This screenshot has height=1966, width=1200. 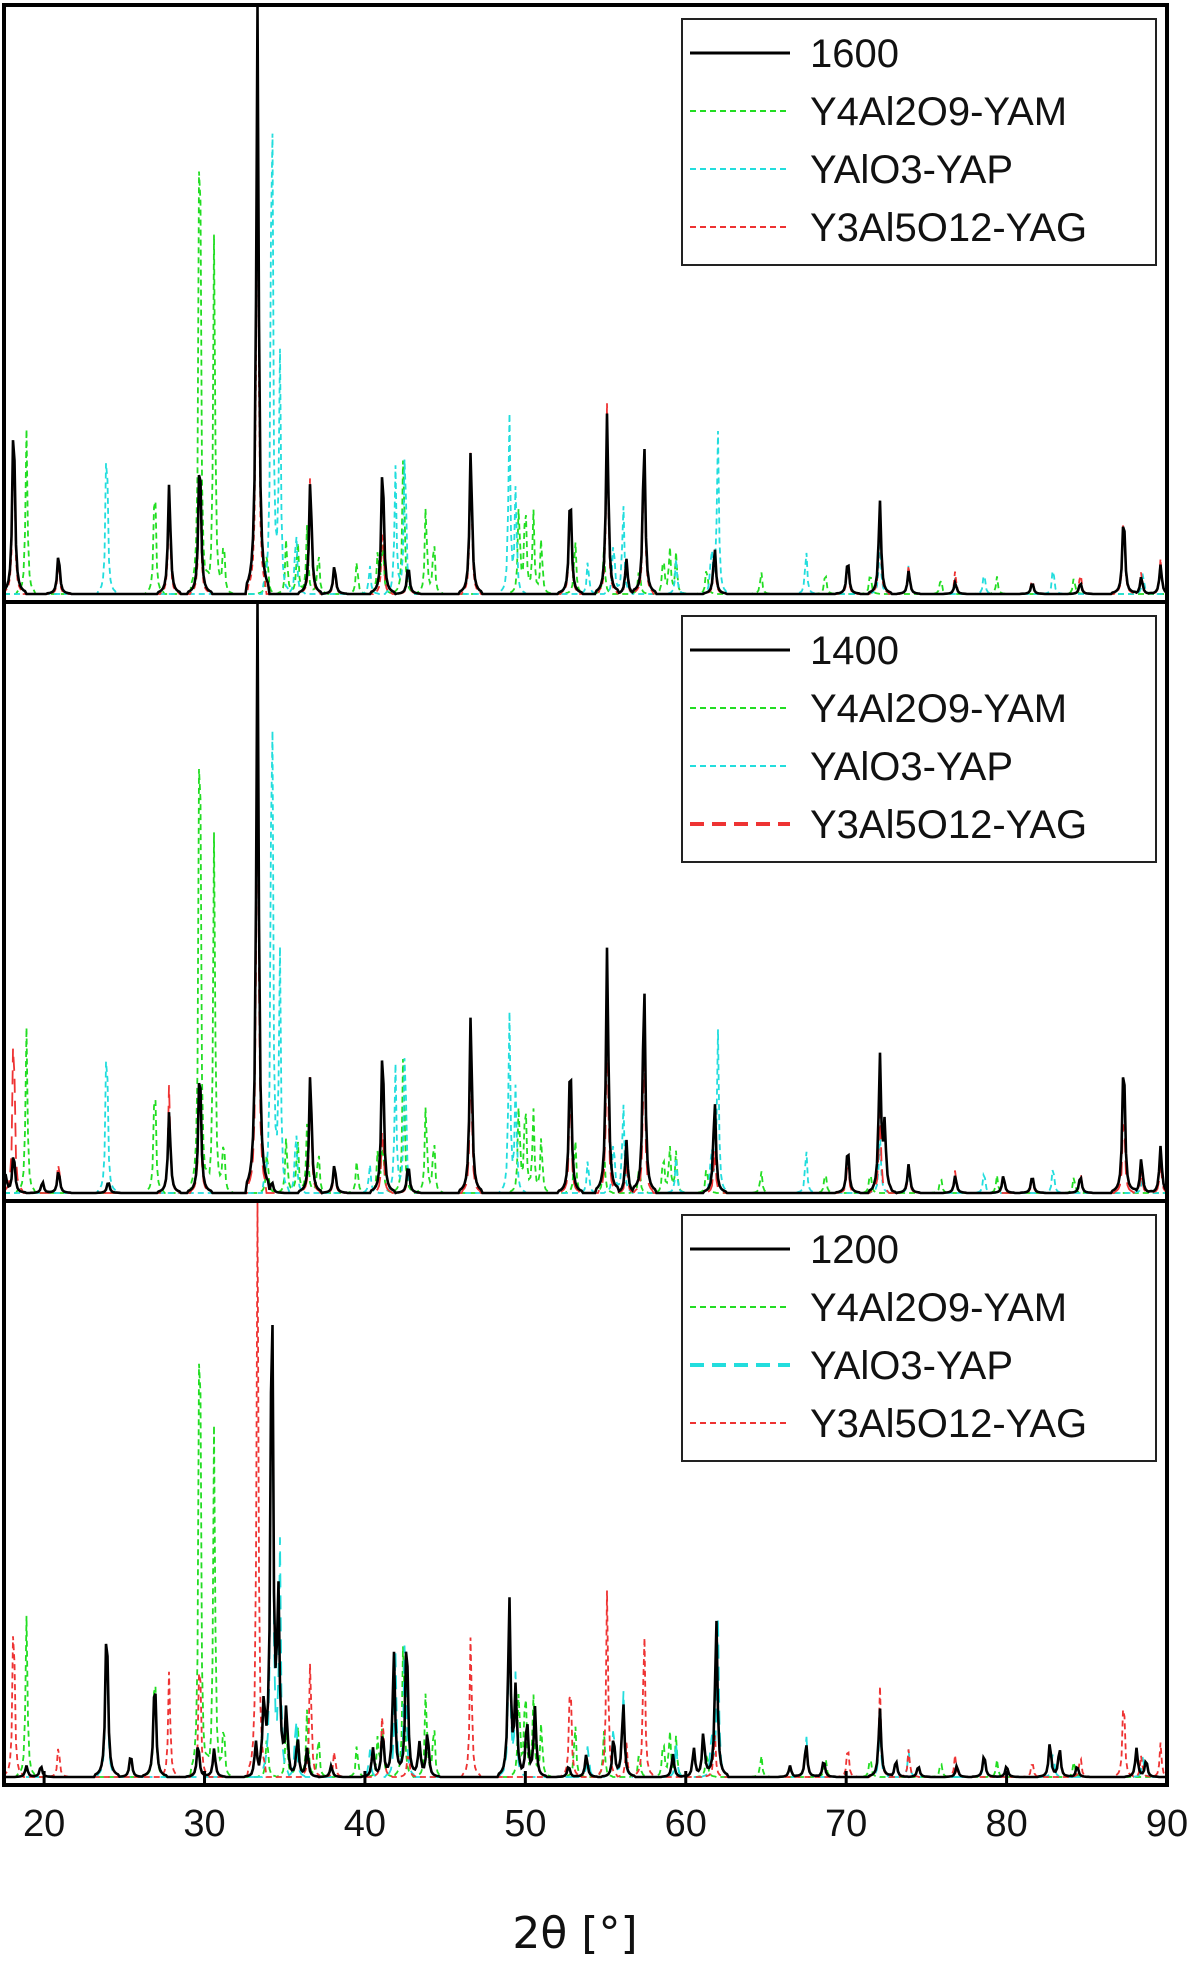 I want to click on x-tick-label-20: 20, so click(x=44, y=1824).